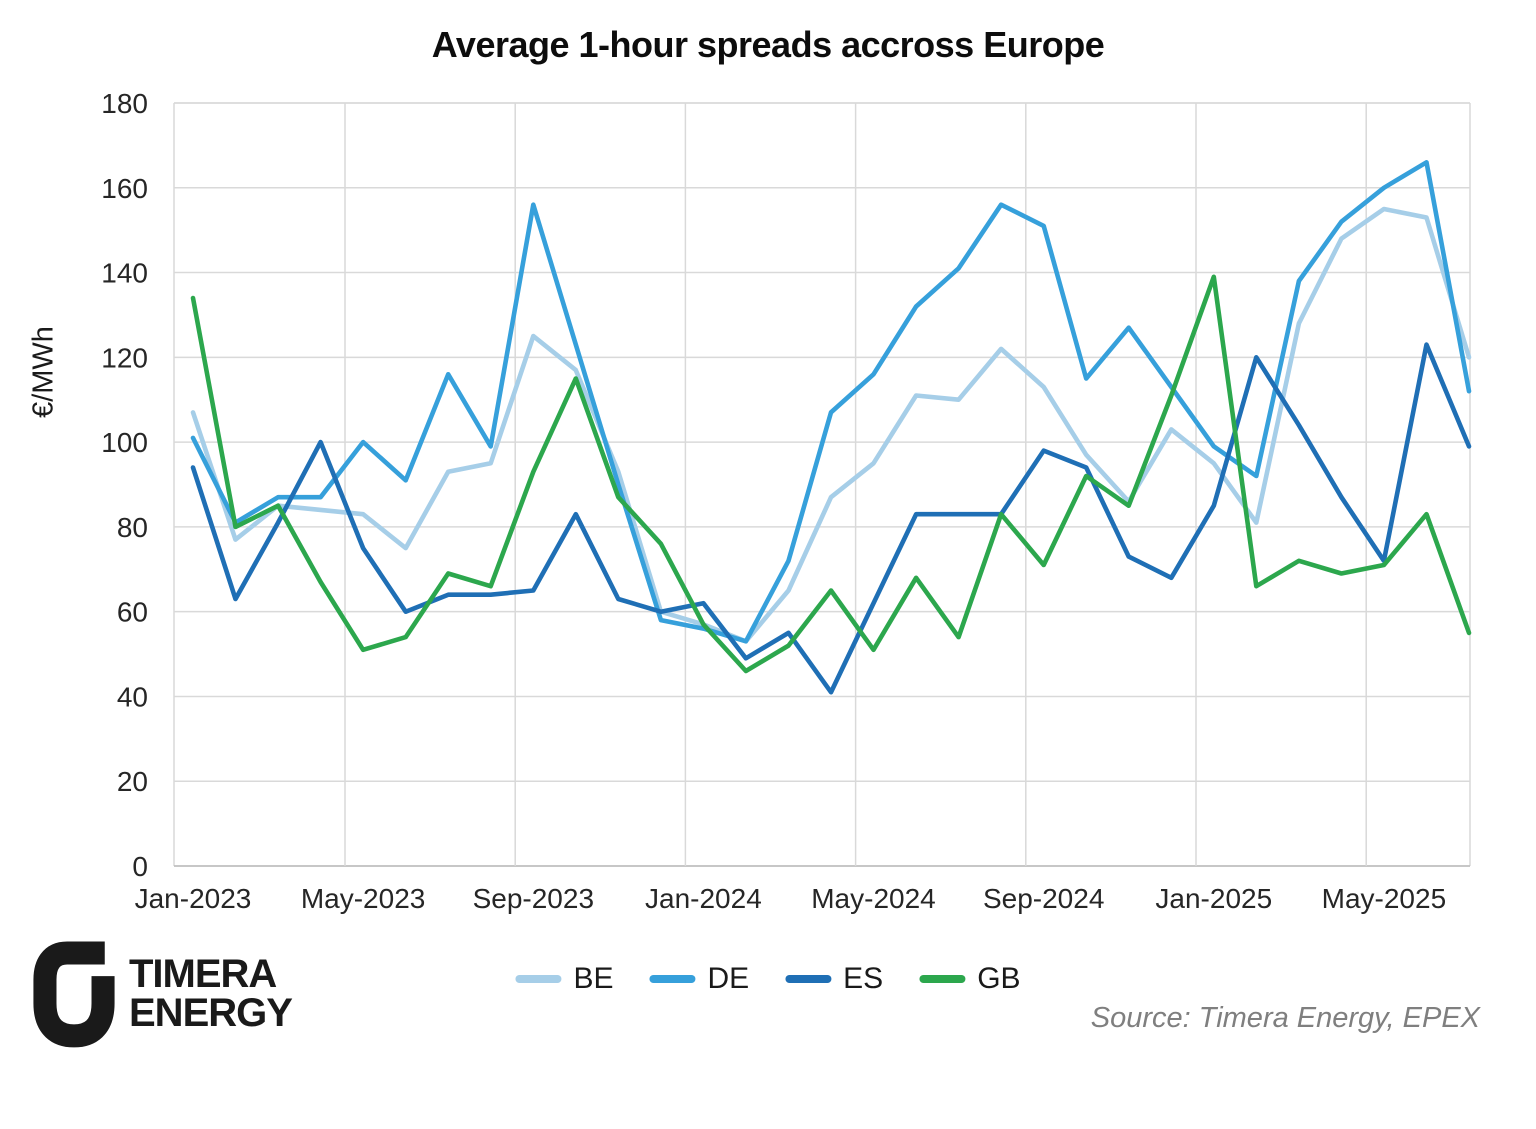  I want to click on timera-logo-mark, so click(74, 994).